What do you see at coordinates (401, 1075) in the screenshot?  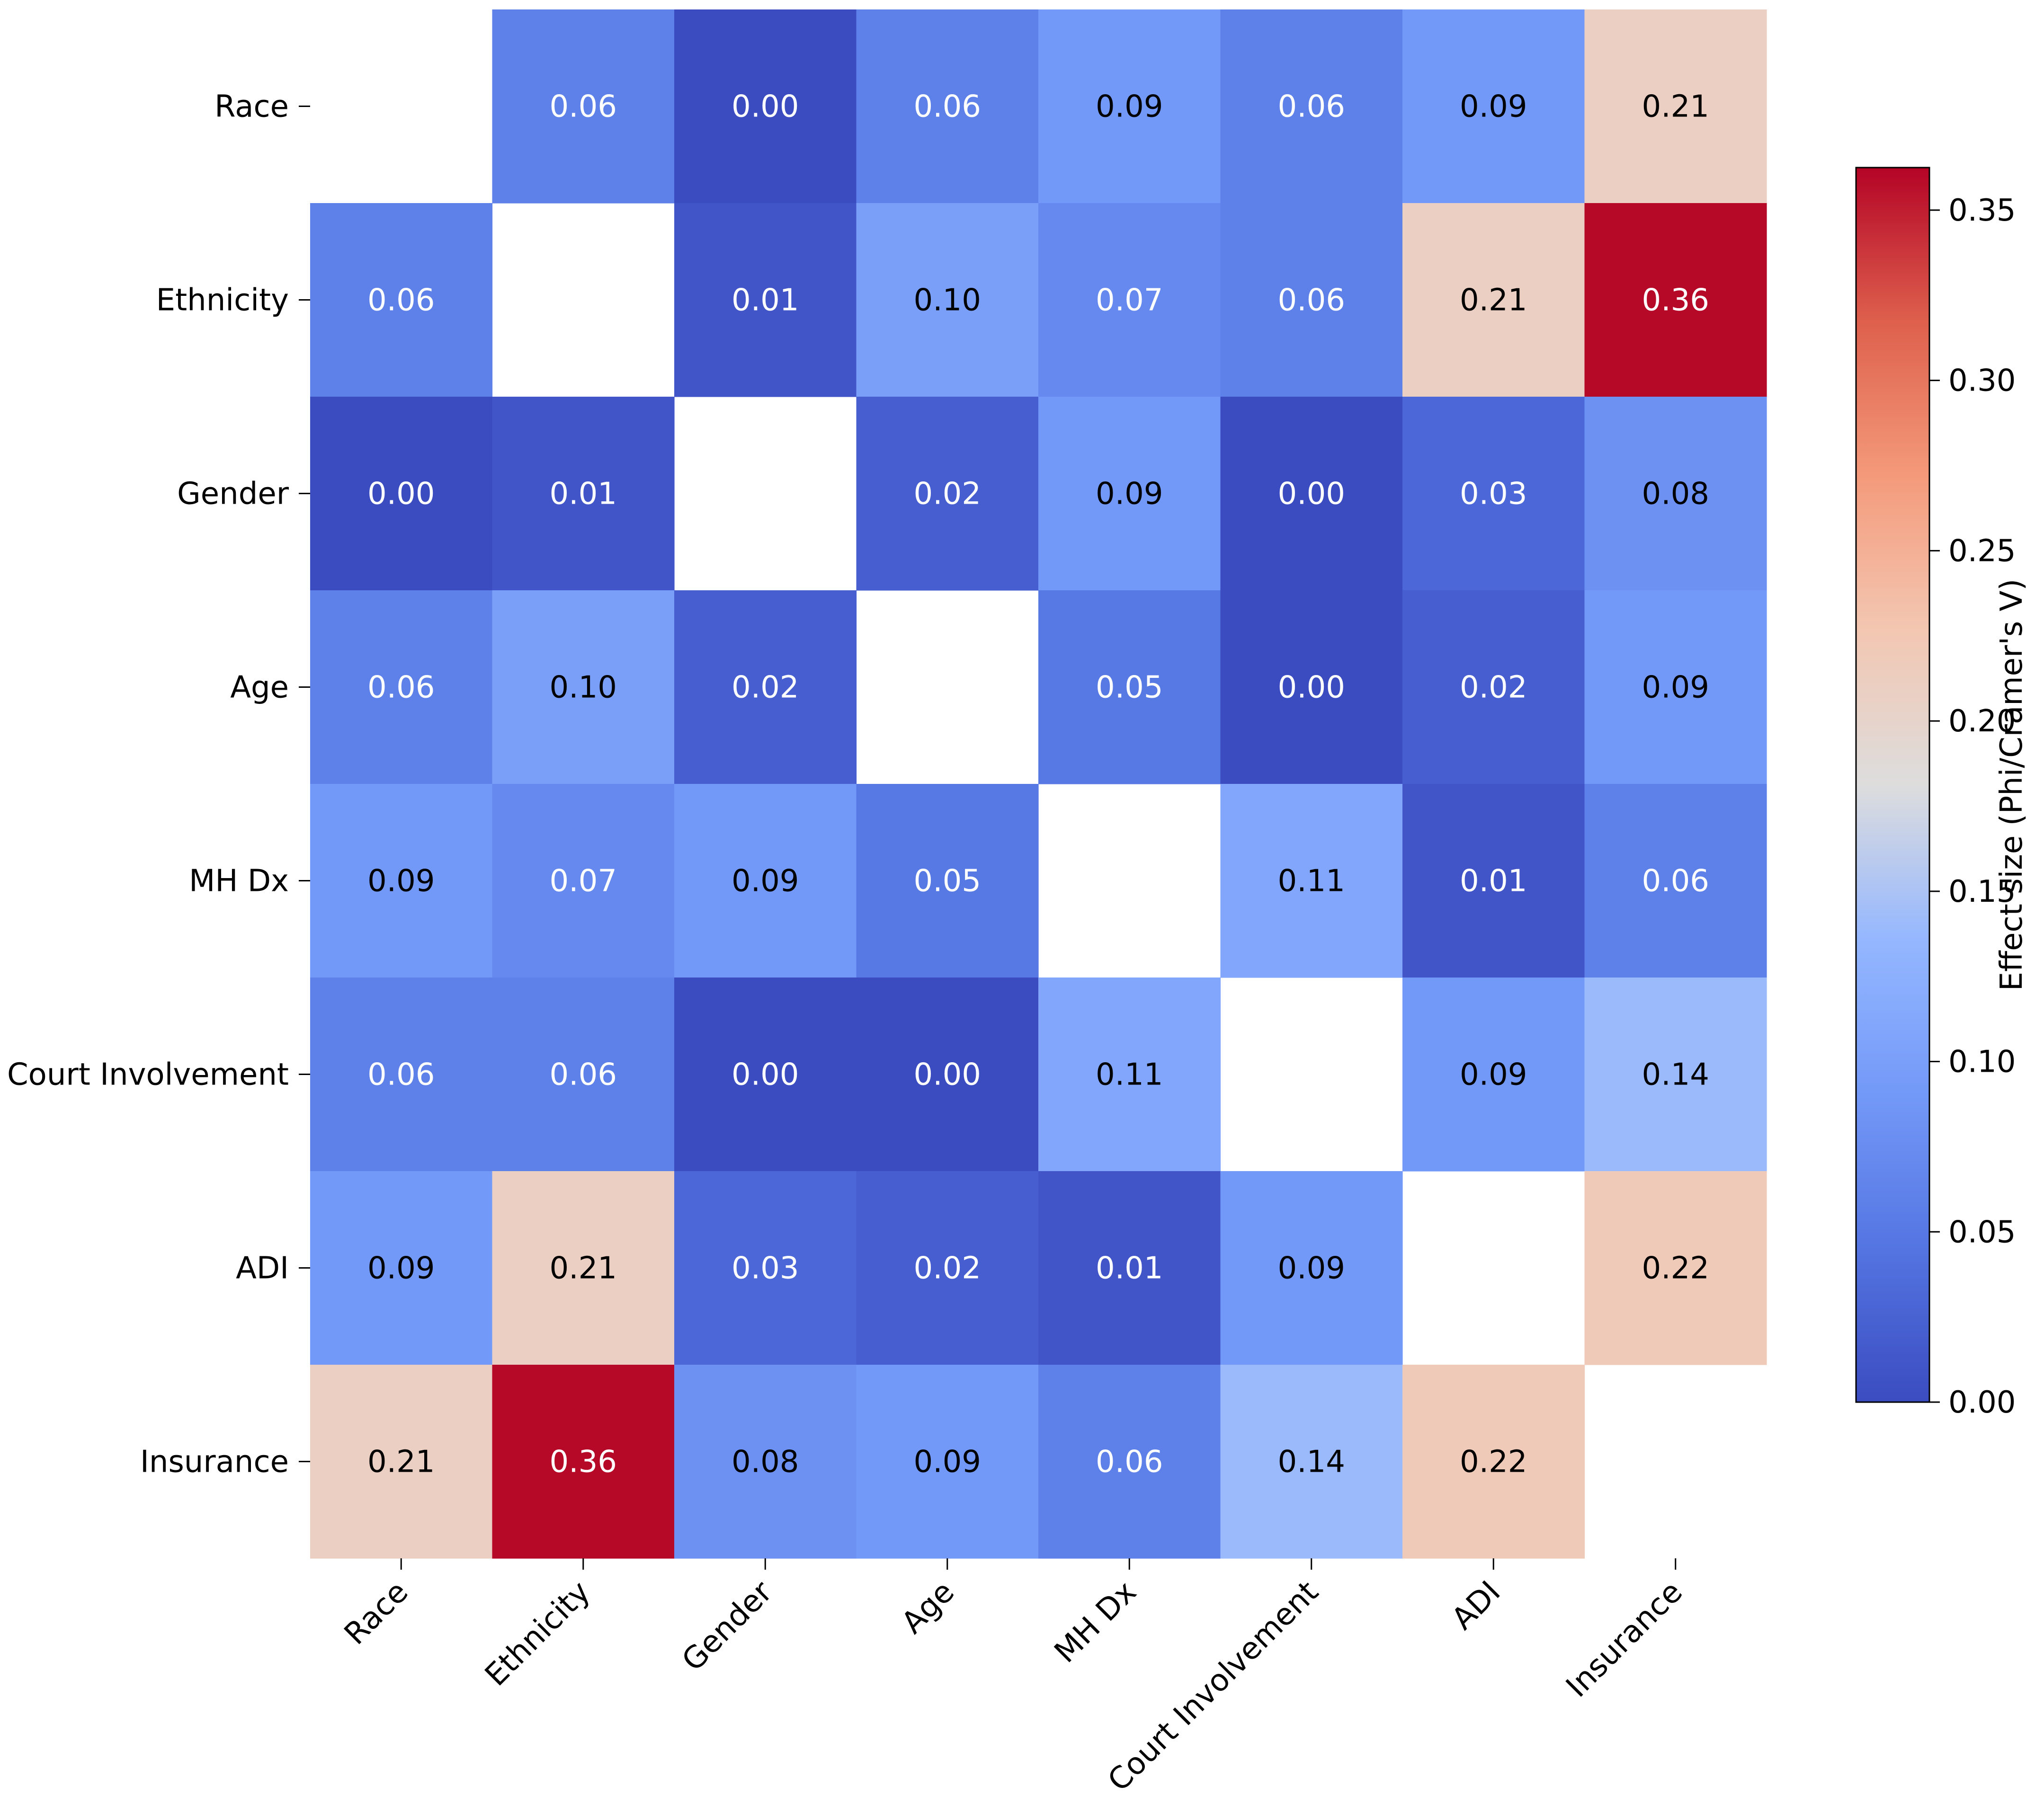 I see `cell-court-involvement-race` at bounding box center [401, 1075].